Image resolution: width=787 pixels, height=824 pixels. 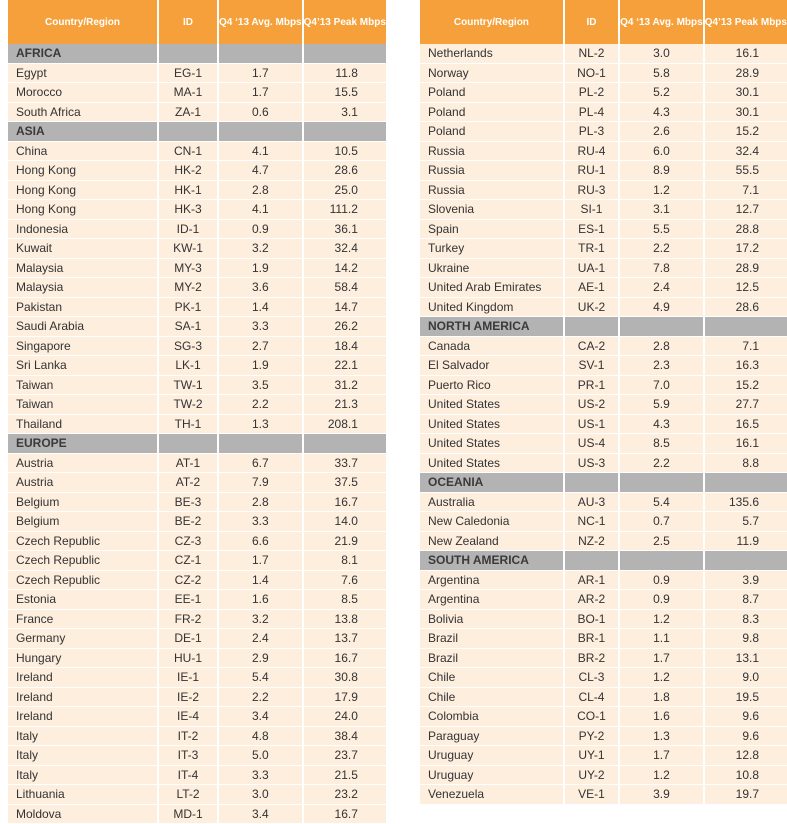 What do you see at coordinates (492, 326) in the screenshot?
I see `region-label: NORTH AMERICA` at bounding box center [492, 326].